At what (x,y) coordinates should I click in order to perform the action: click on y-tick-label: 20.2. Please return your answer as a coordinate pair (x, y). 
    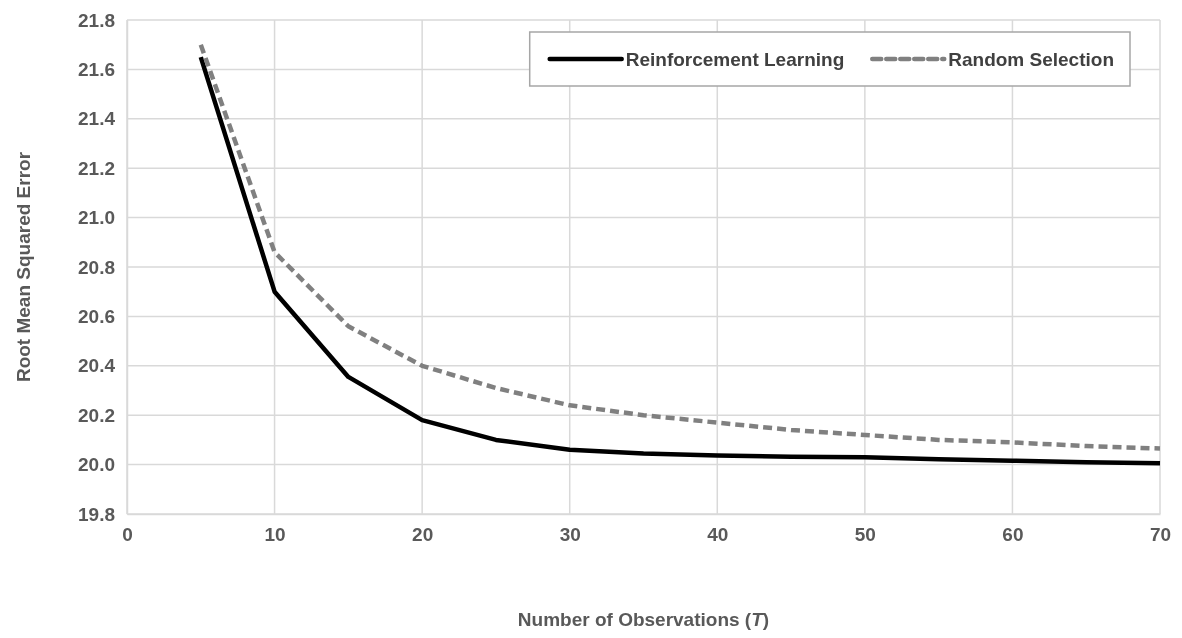
    Looking at the image, I should click on (96, 415).